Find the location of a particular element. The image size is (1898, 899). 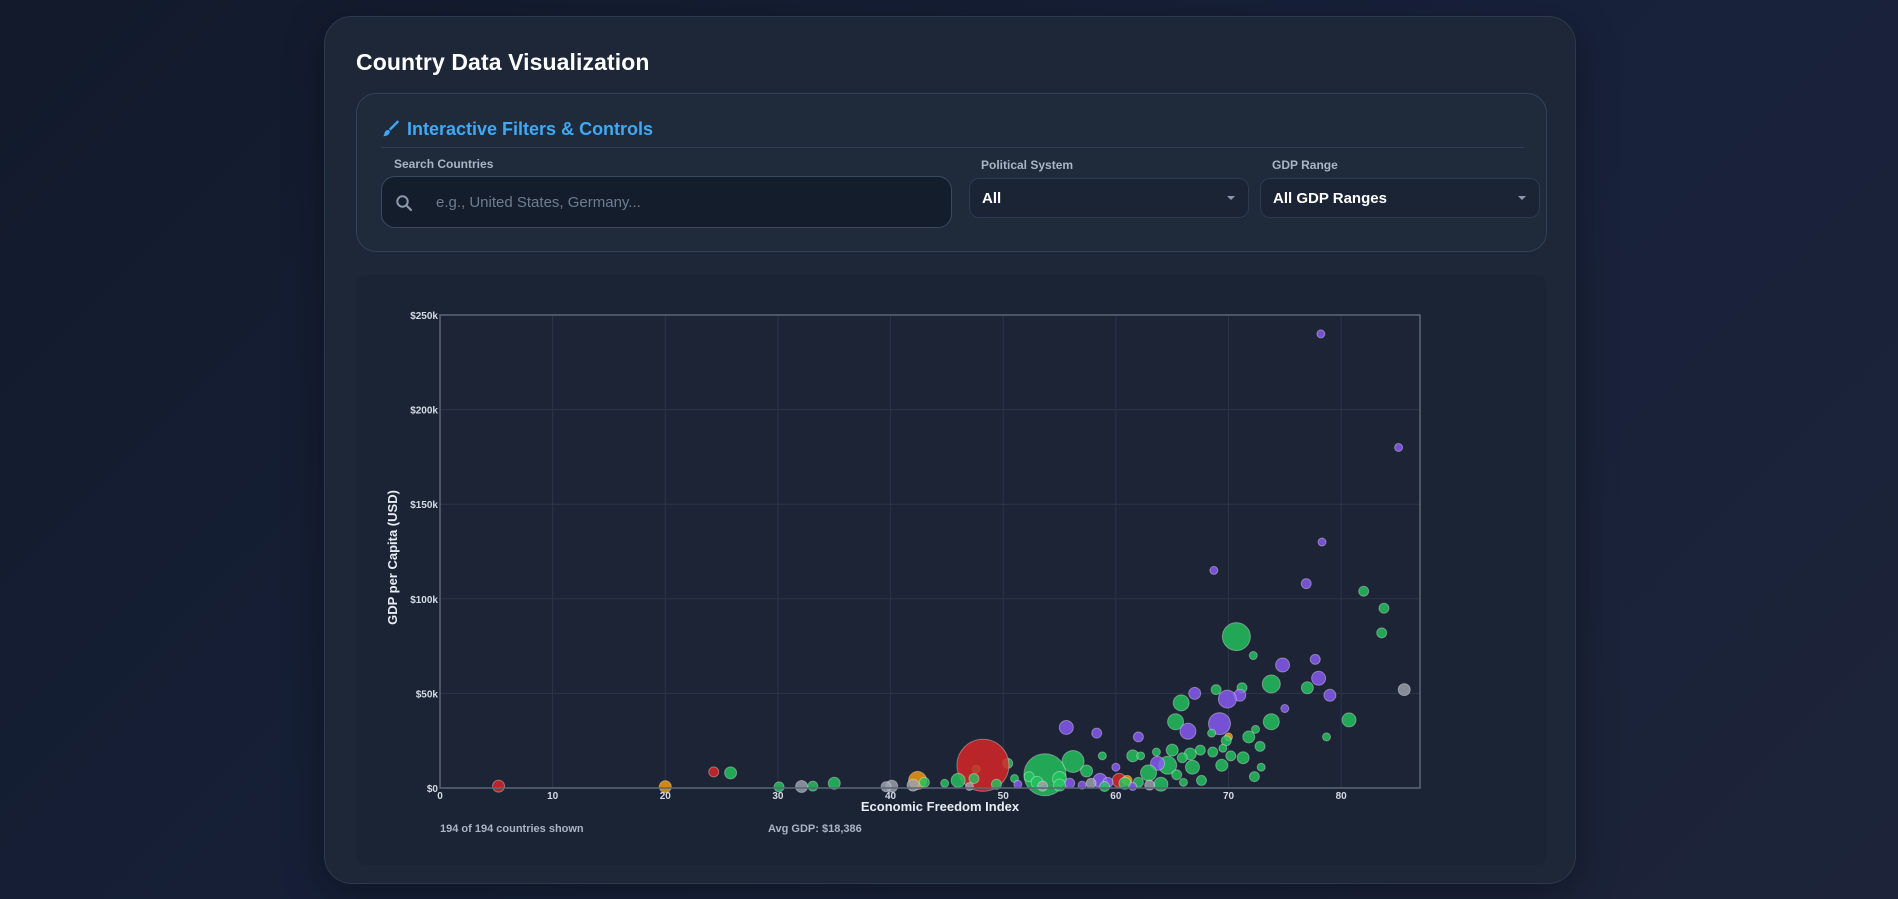

search-icon is located at coordinates (404, 203).